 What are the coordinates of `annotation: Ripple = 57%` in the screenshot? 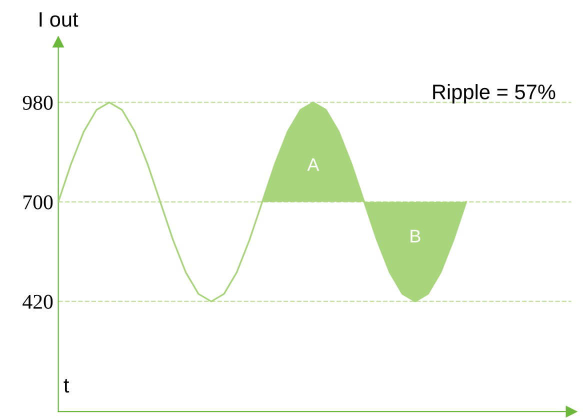 It's located at (494, 94).